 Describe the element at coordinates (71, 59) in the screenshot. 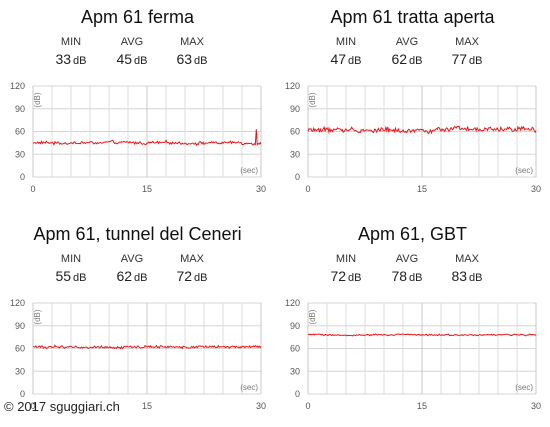

I see `stat-value: 33 dB` at that location.